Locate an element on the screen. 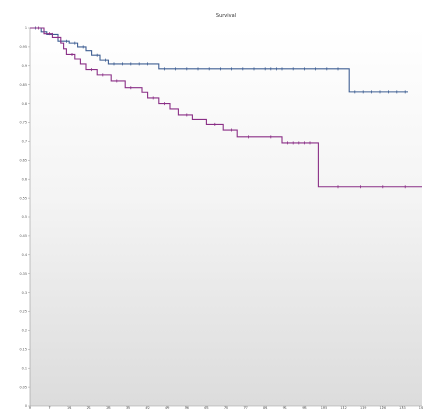 This screenshot has height=410, width=423. x-tick-label: 112 is located at coordinates (343, 408).